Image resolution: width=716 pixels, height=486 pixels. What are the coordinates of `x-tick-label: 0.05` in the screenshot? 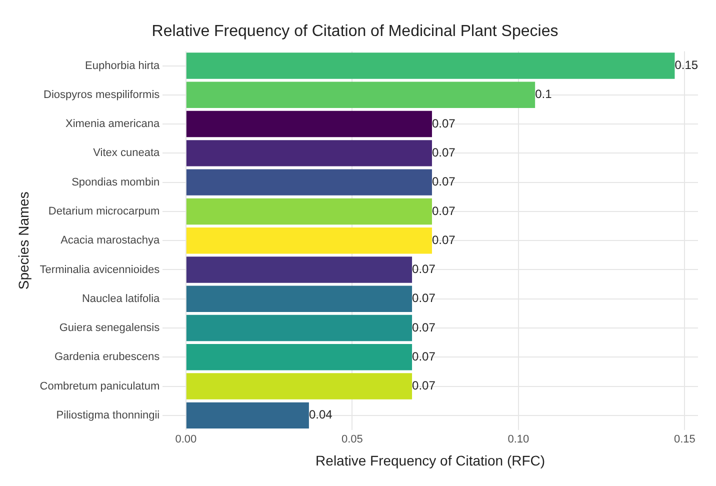 It's located at (352, 440).